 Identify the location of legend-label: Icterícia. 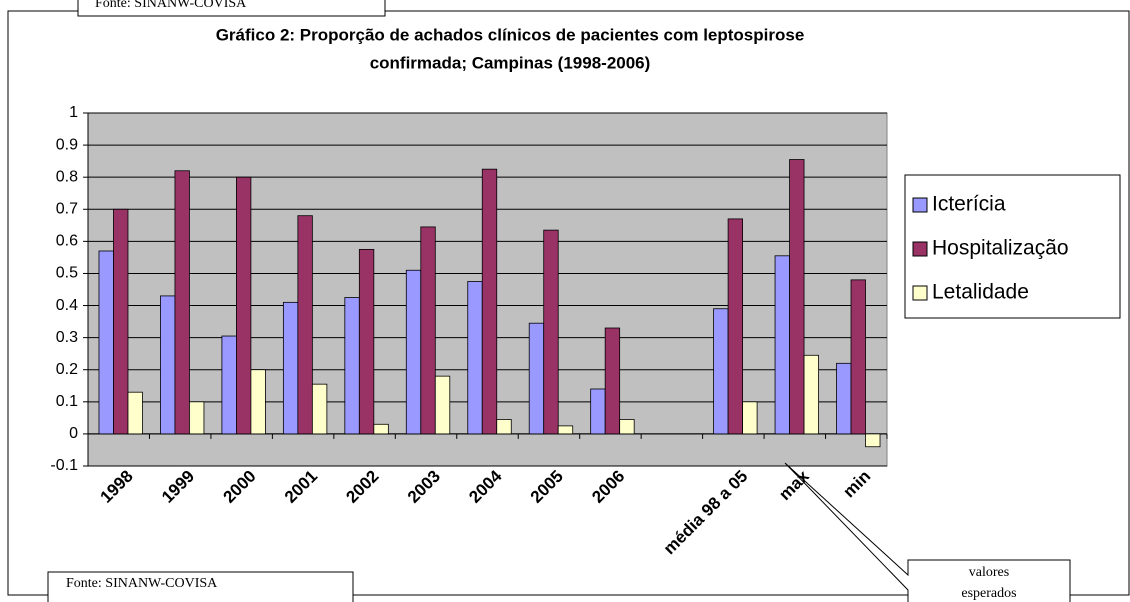
(969, 204).